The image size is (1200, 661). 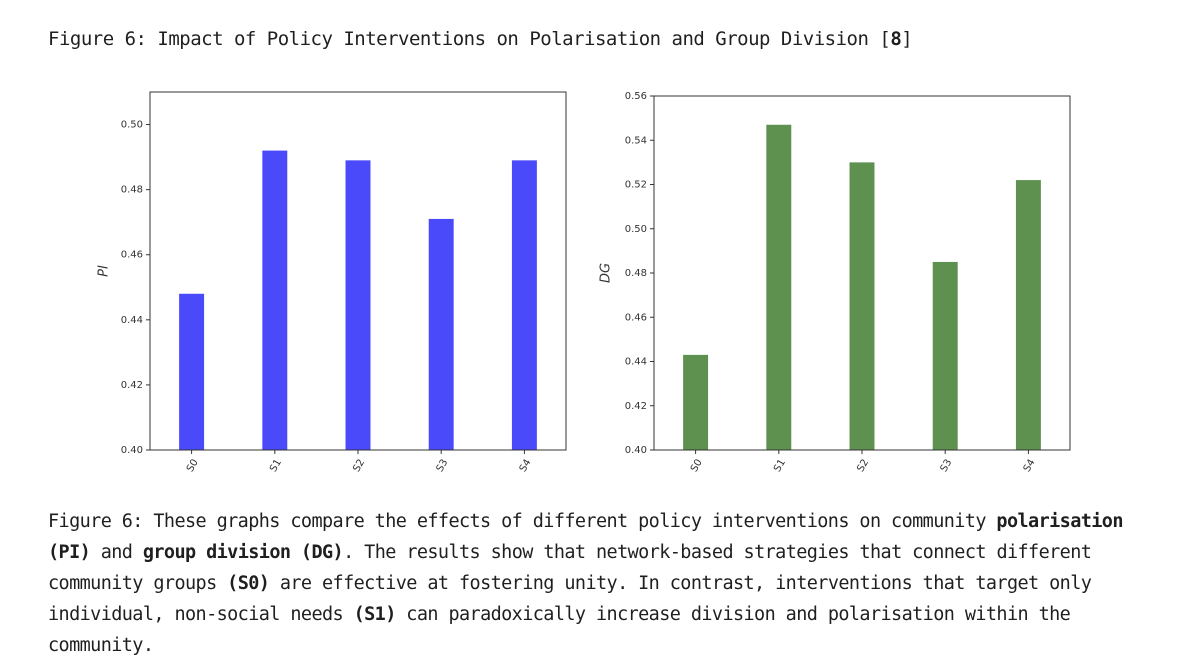 I want to click on pi-xtick-label-4: S4, so click(x=526, y=466).